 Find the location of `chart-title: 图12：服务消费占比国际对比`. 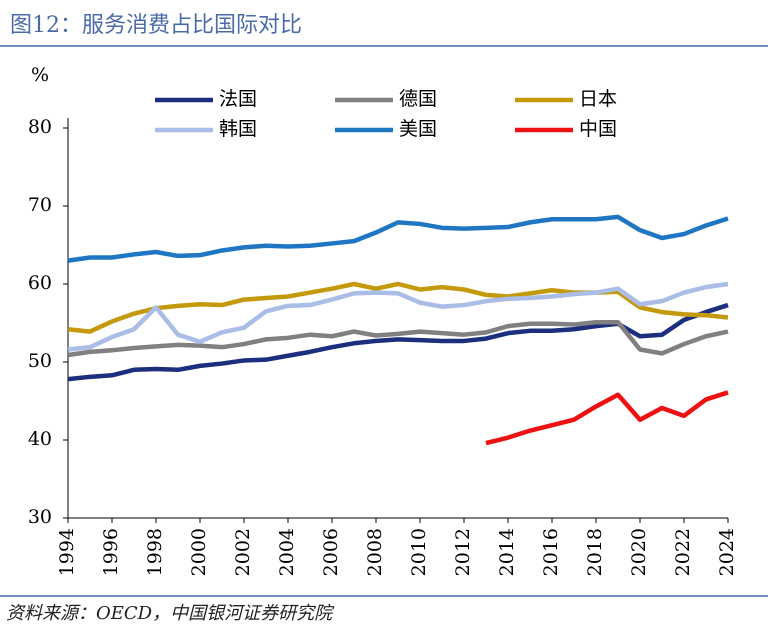

chart-title: 图12：服务消费占比国际对比 is located at coordinates (156, 25).